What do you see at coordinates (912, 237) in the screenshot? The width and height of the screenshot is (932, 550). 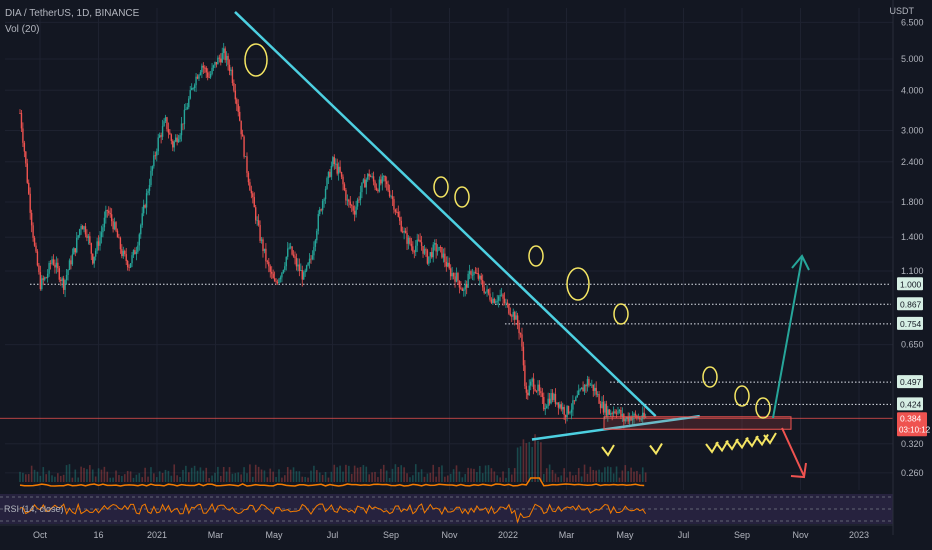 I see `price-tick-label: 1.400` at bounding box center [912, 237].